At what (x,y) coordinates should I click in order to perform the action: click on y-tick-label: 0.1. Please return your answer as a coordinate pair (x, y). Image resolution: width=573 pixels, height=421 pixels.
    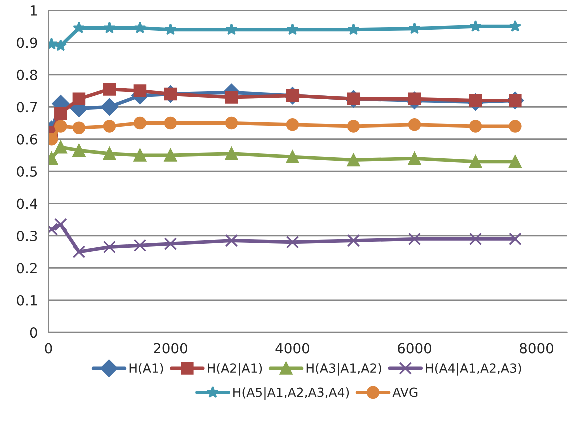
    Looking at the image, I should click on (27, 300).